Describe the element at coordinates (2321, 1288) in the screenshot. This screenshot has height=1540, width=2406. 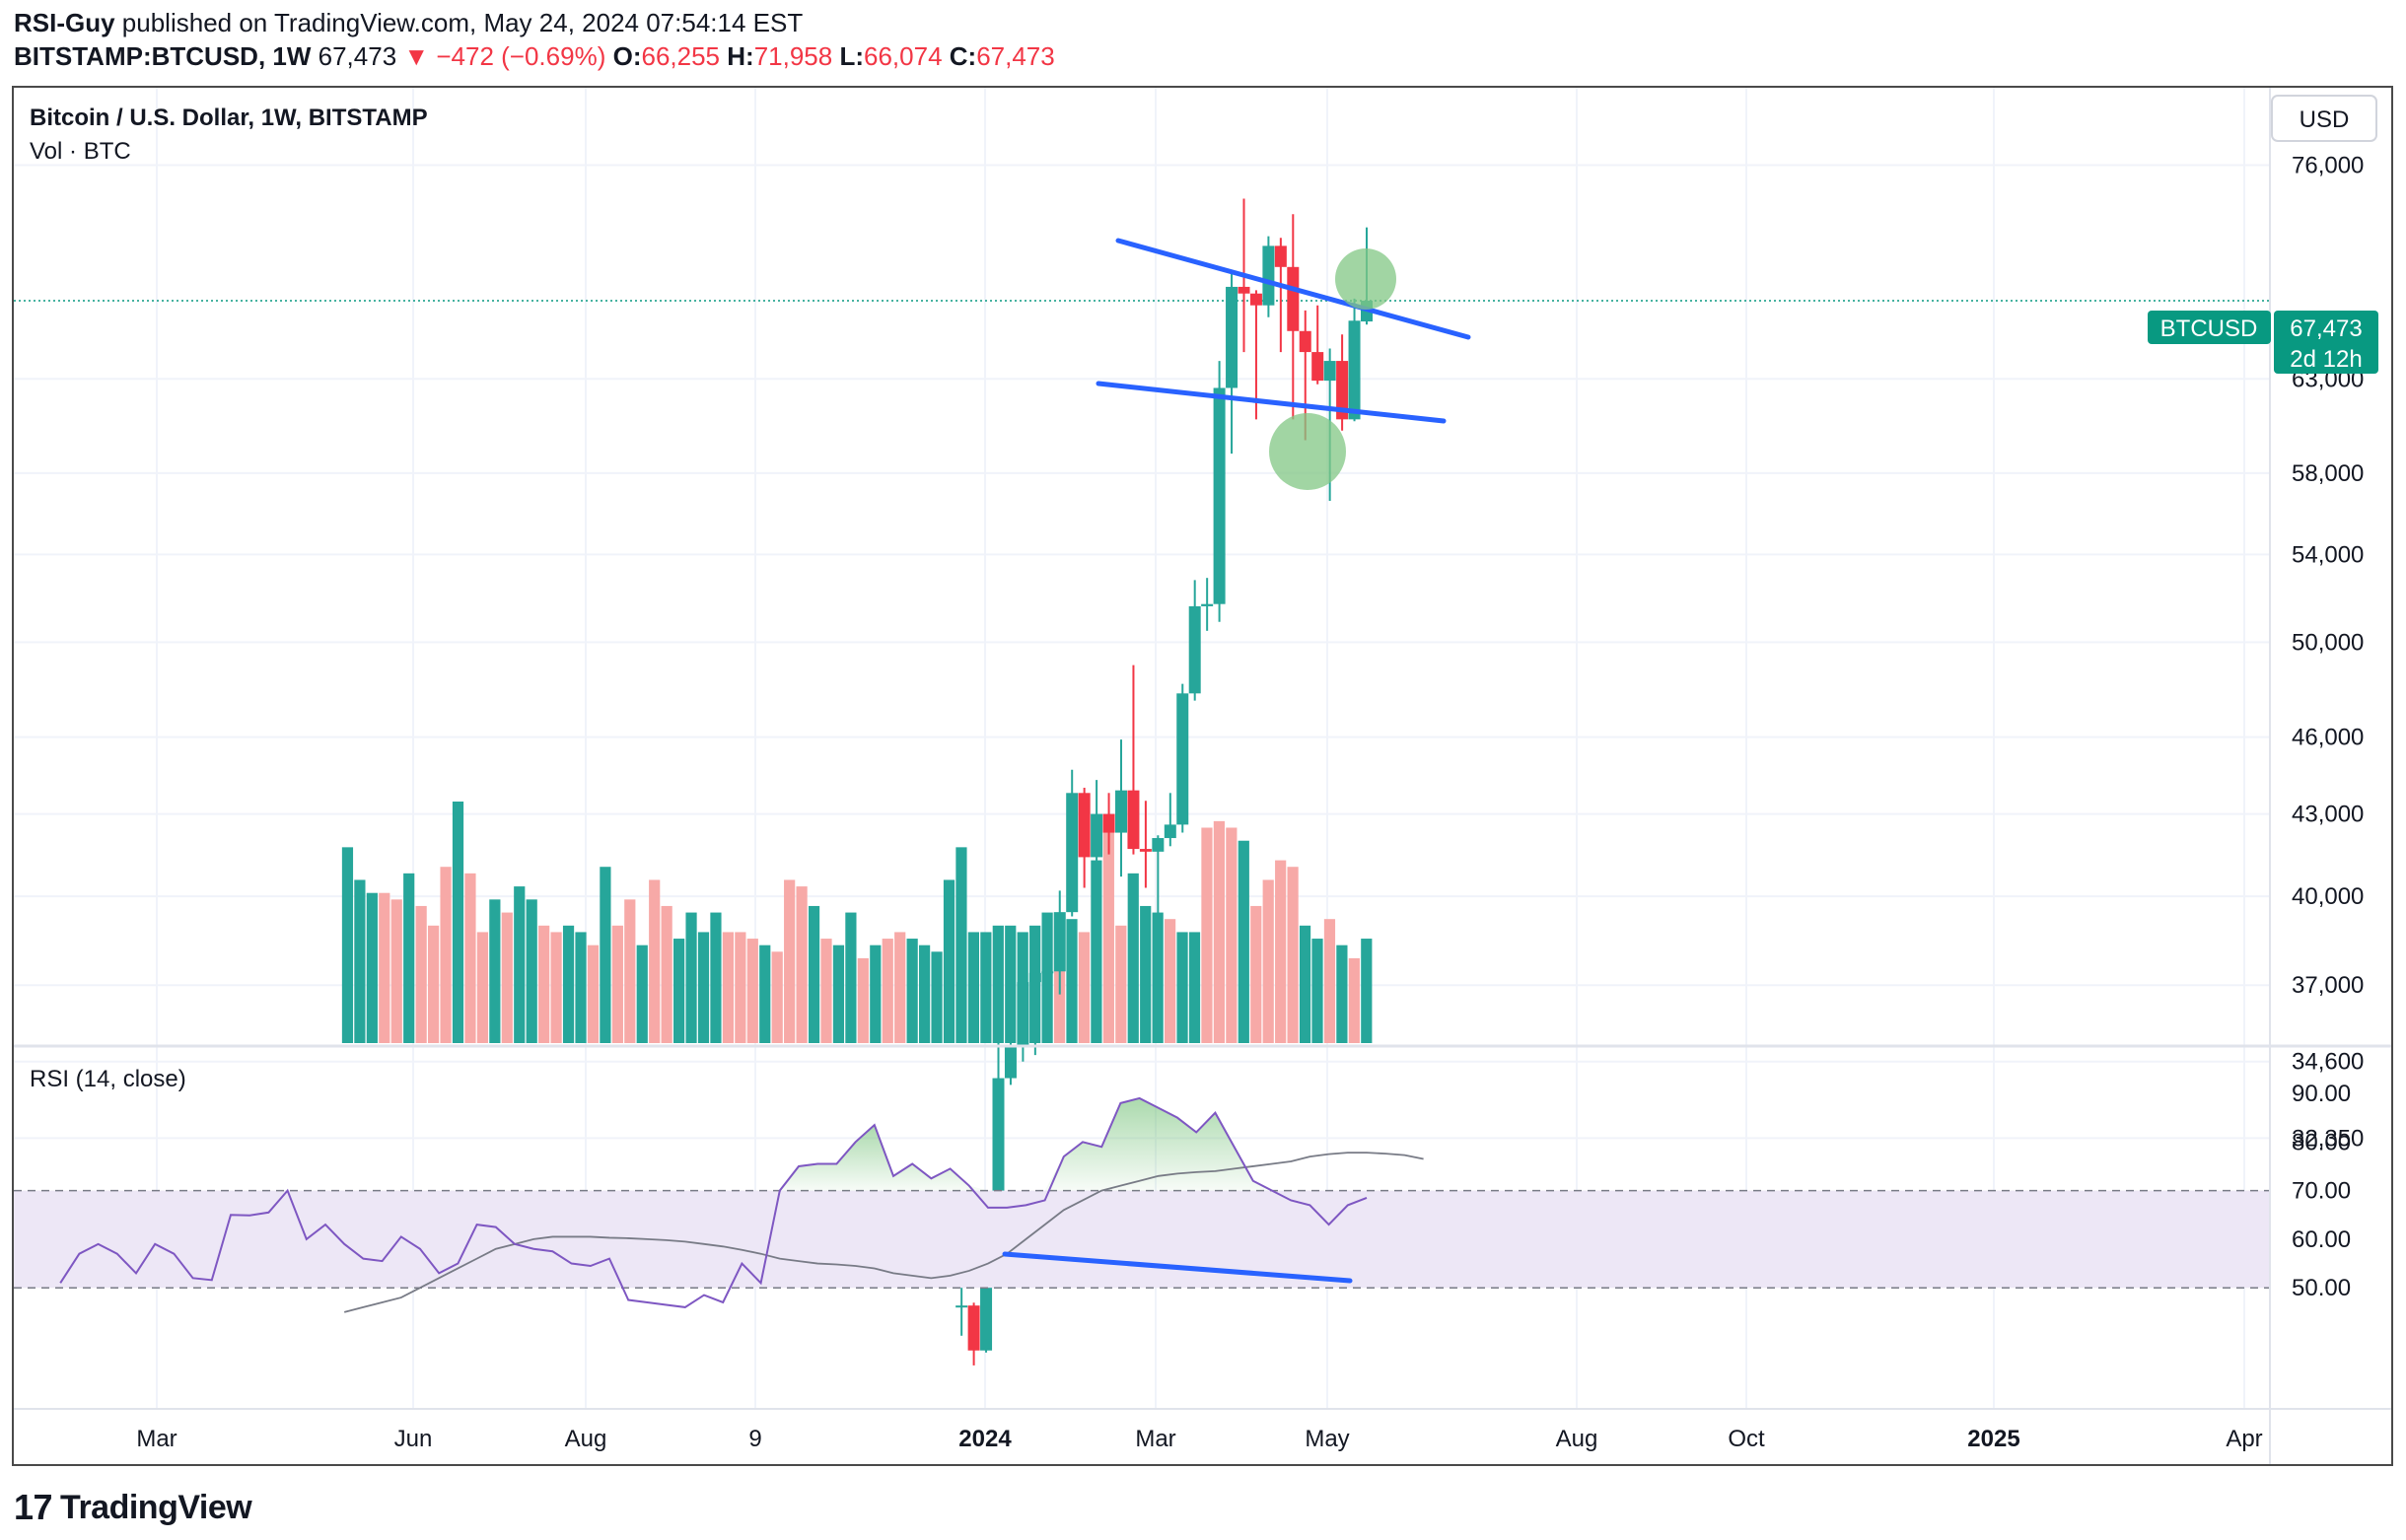
I see `rsi-tick-label: 50.00` at that location.